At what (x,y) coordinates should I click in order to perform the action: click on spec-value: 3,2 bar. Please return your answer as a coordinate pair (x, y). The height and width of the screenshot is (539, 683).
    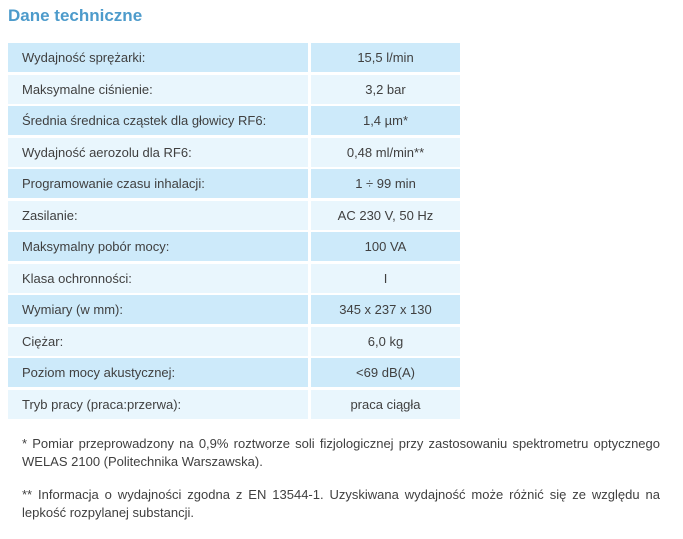
    Looking at the image, I should click on (385, 89).